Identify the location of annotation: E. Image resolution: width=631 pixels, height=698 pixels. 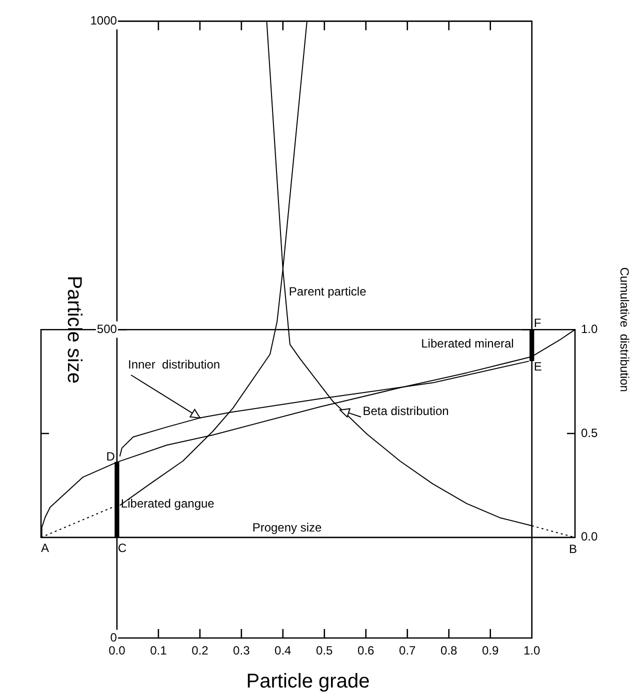
(538, 366).